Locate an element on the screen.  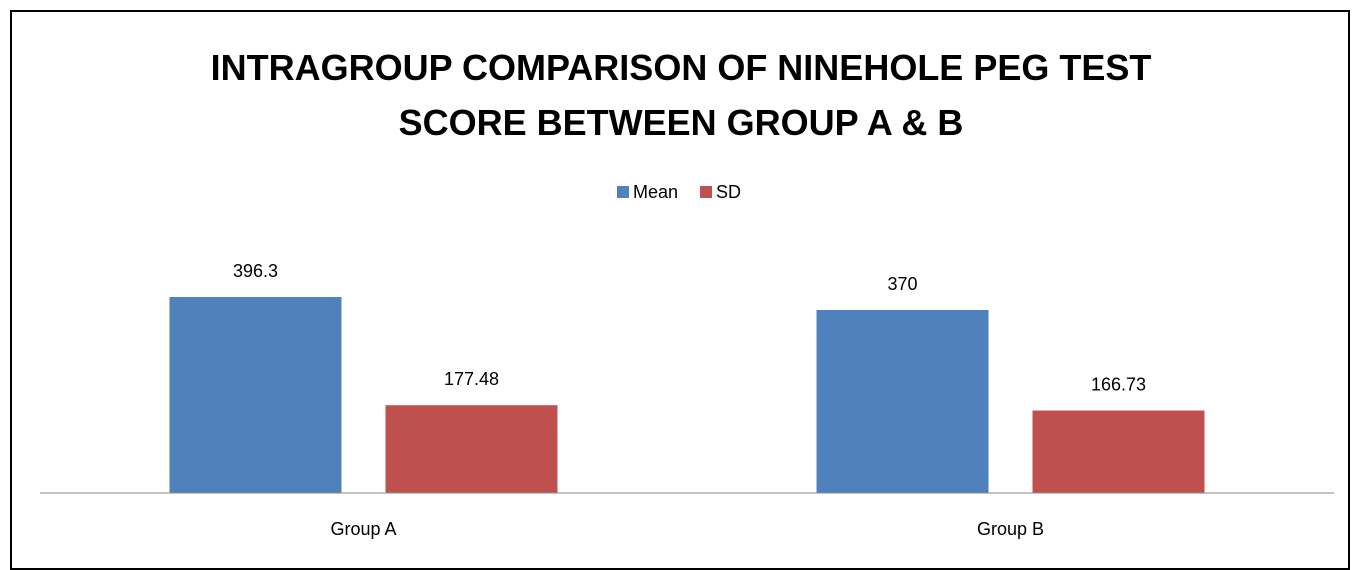
value-label: 370 is located at coordinates (902, 284).